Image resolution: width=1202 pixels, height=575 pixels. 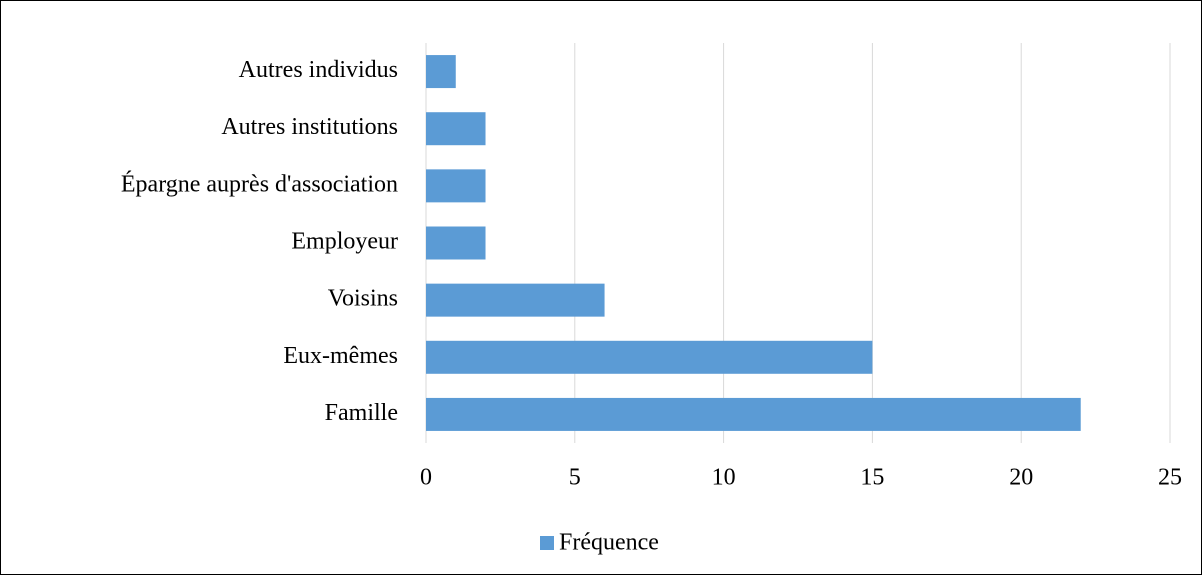 What do you see at coordinates (609, 543) in the screenshot?
I see `legend-label: Fréquence` at bounding box center [609, 543].